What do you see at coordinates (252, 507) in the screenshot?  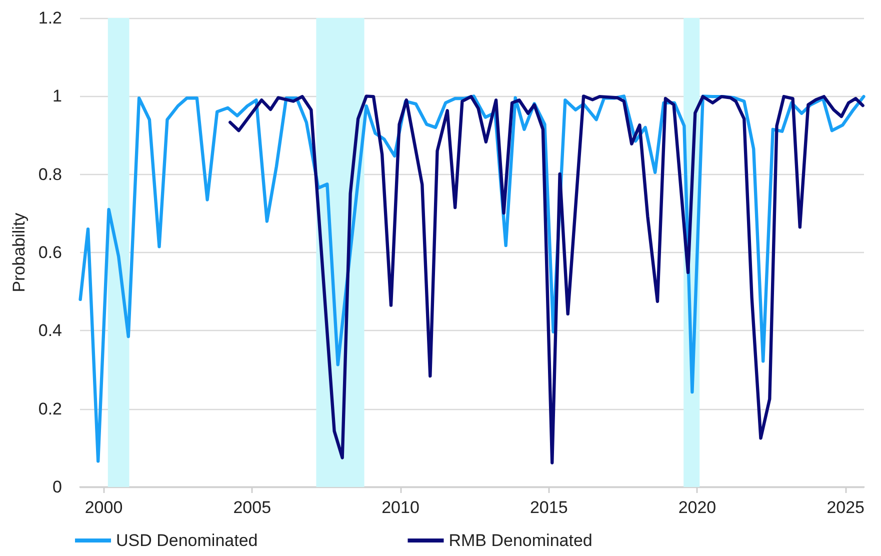 I see `x-tick-label: 2005` at bounding box center [252, 507].